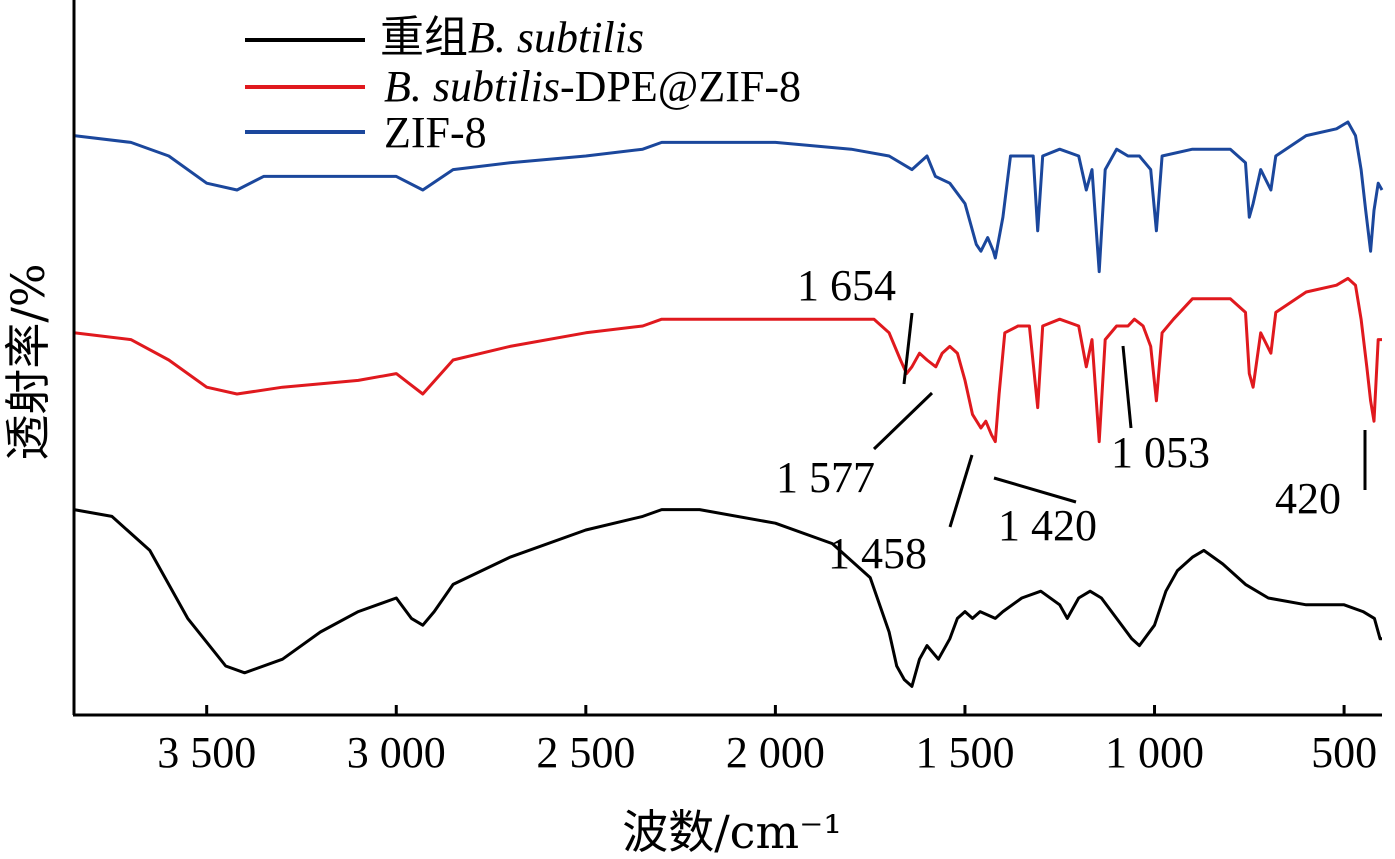  I want to click on y-axis-title: 透射率/%, so click(28, 361).